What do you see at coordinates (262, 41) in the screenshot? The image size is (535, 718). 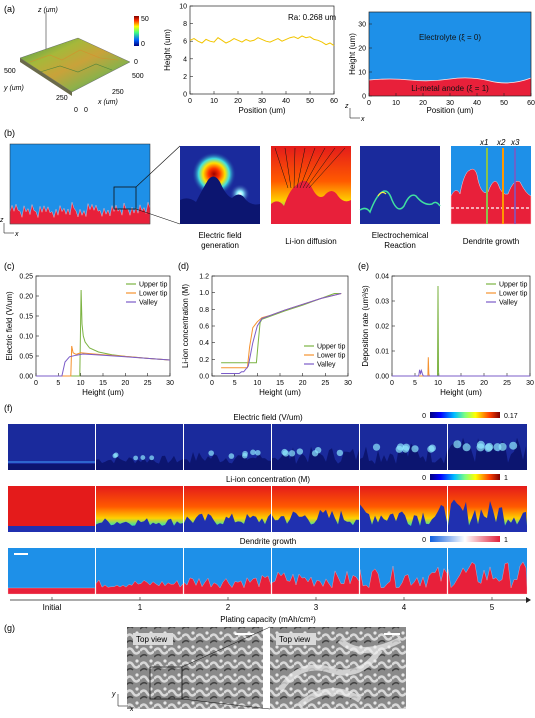 I see `profile-line` at bounding box center [262, 41].